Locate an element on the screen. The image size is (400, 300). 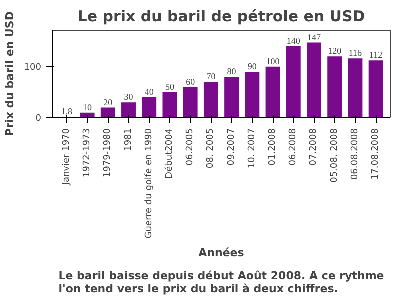
data-label: 60 is located at coordinates (191, 81).